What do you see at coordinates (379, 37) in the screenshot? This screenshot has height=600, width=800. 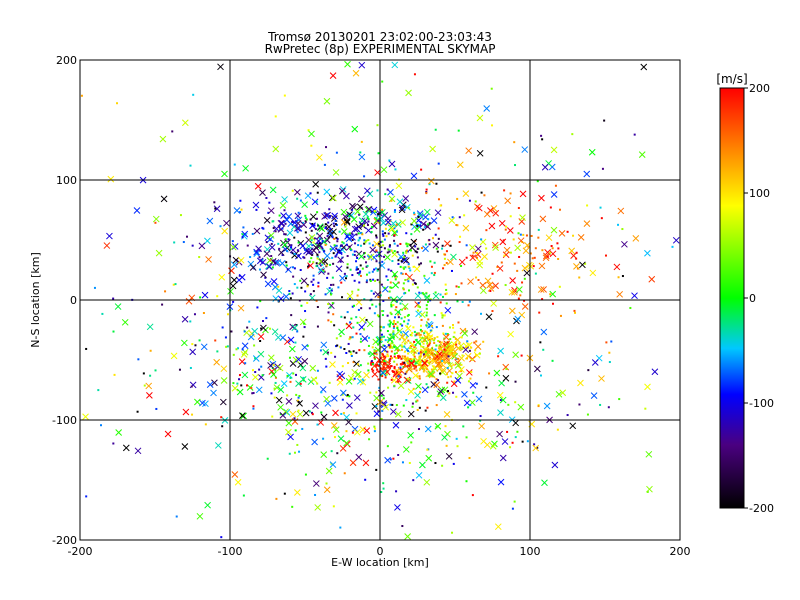 I see `chart-title: Tromsø 20130201 23:02:00-23:03:43` at bounding box center [379, 37].